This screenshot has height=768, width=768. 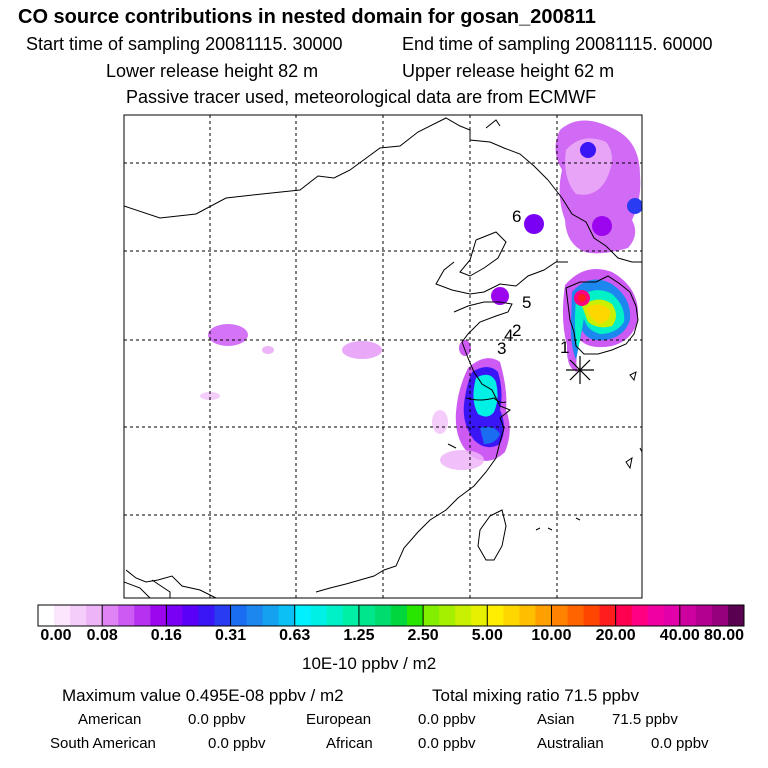 What do you see at coordinates (486, 400) in the screenshot?
I see `river-yangtze` at bounding box center [486, 400].